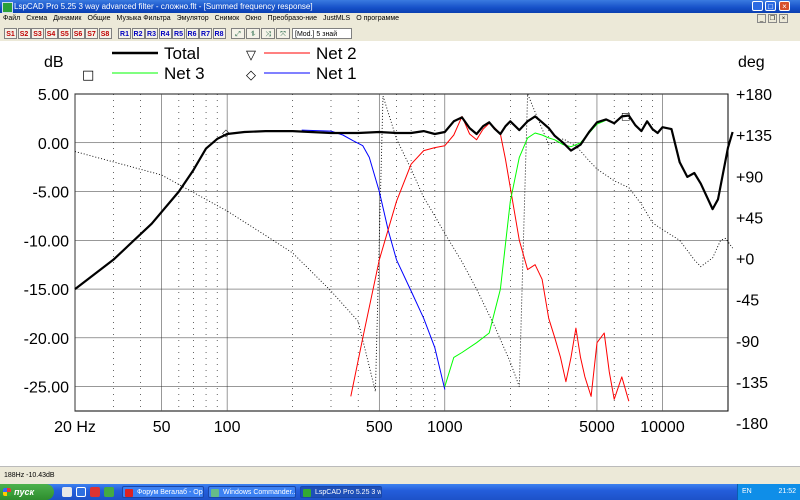 Image resolution: width=800 pixels, height=500 pixels. Describe the element at coordinates (75, 427) in the screenshot. I see `x-tick-label: 20 Hz` at that location.